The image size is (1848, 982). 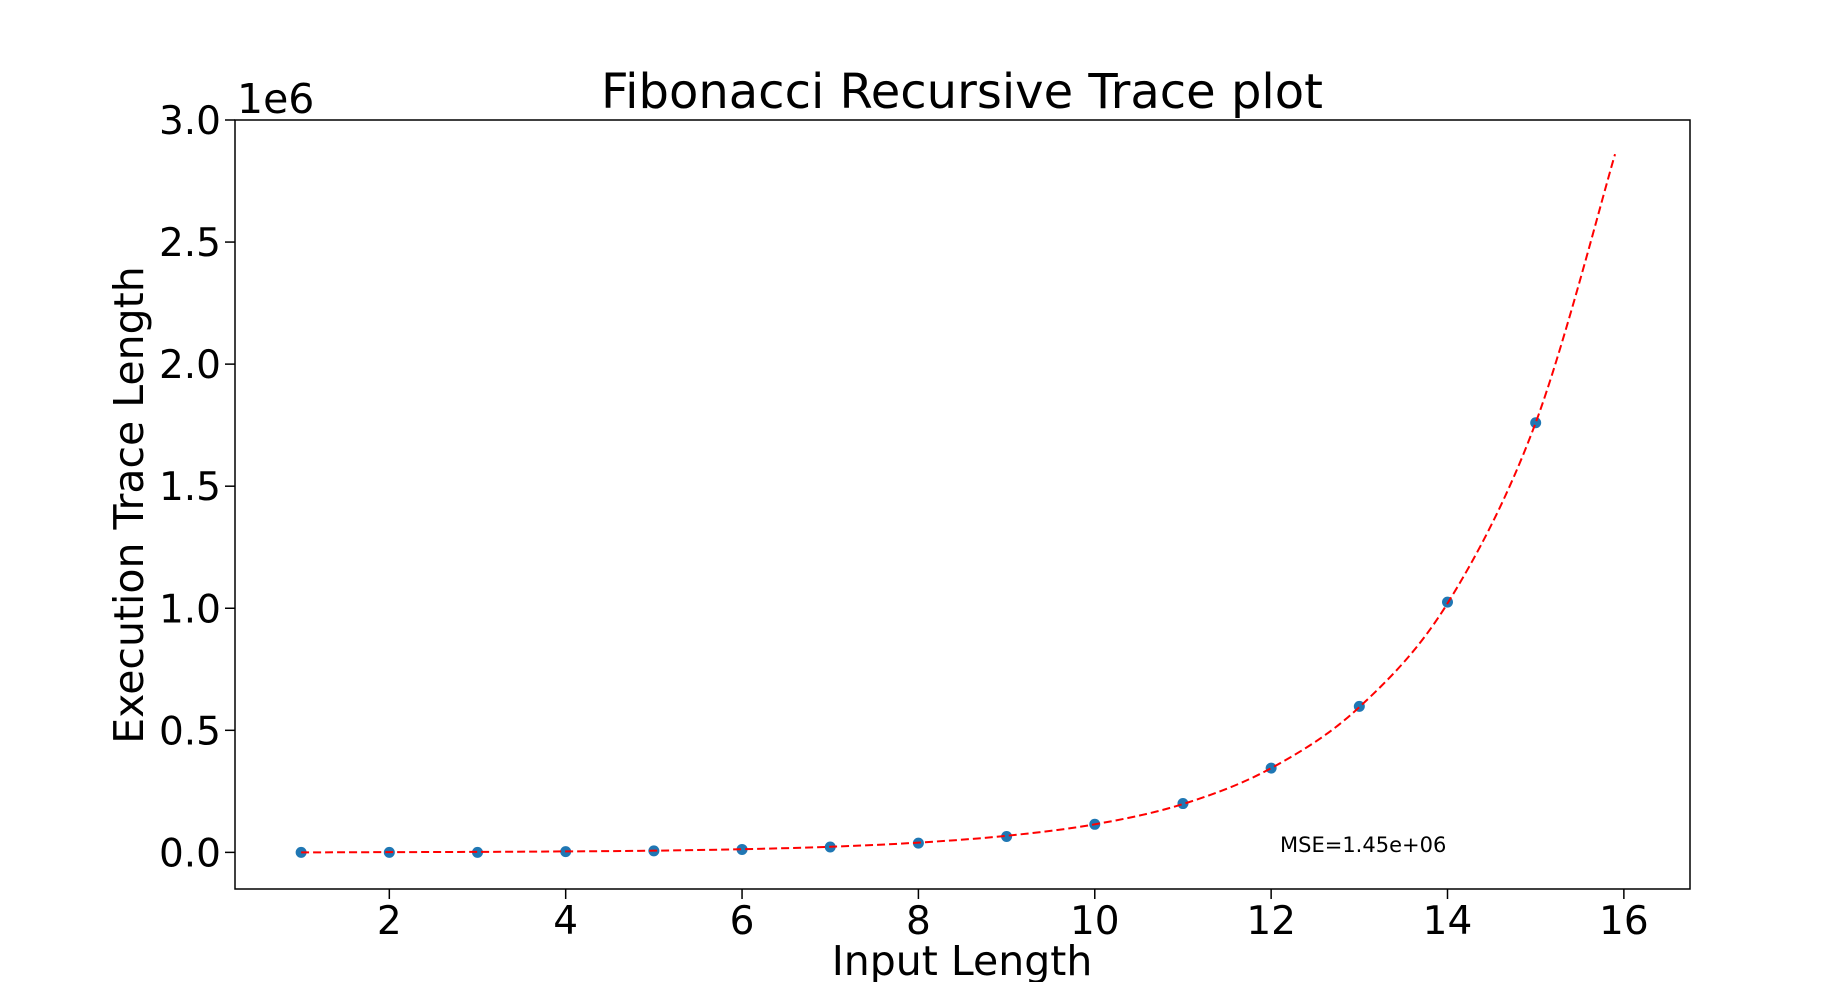 What do you see at coordinates (129, 504) in the screenshot?
I see `y-axis-label: Execution Trace Length` at bounding box center [129, 504].